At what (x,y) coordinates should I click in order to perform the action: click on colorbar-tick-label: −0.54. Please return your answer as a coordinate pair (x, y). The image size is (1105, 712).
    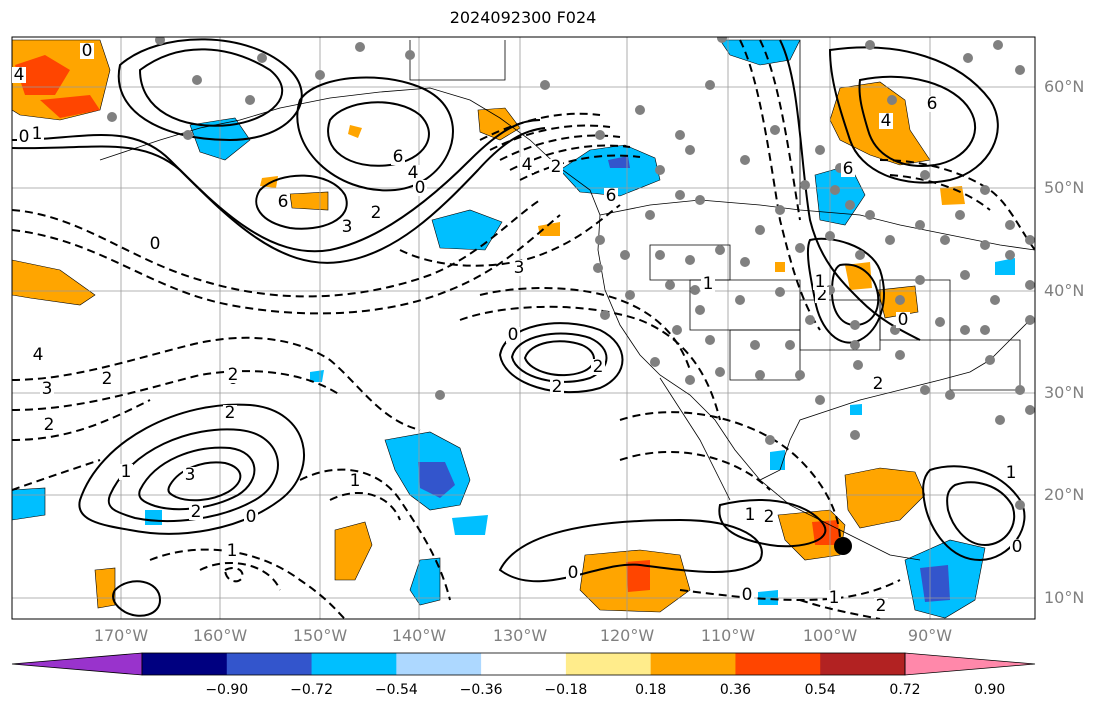
    Looking at the image, I should click on (396, 690).